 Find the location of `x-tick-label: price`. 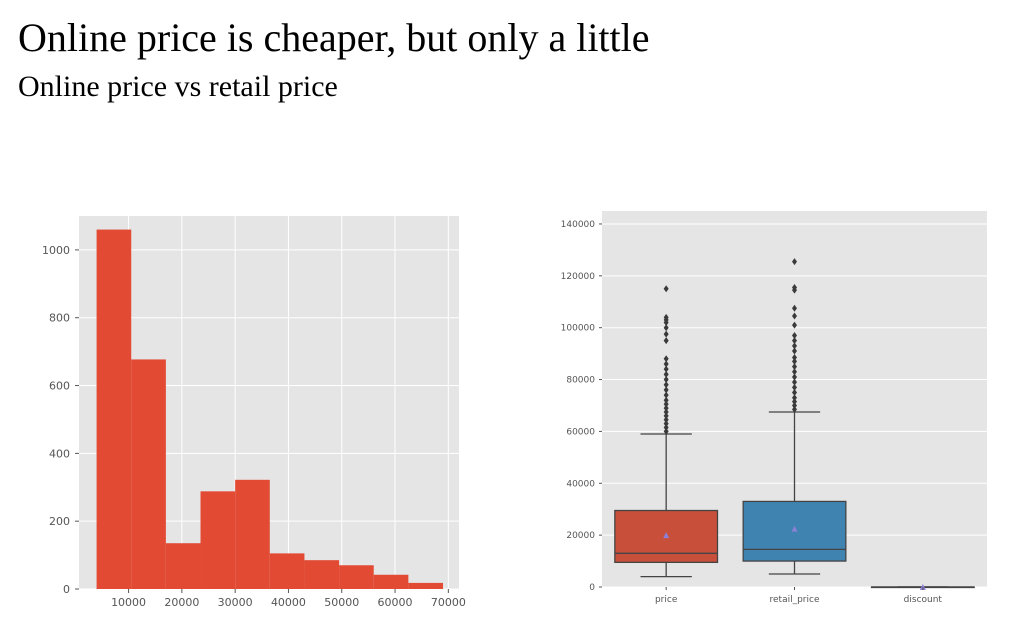

x-tick-label: price is located at coordinates (666, 600).